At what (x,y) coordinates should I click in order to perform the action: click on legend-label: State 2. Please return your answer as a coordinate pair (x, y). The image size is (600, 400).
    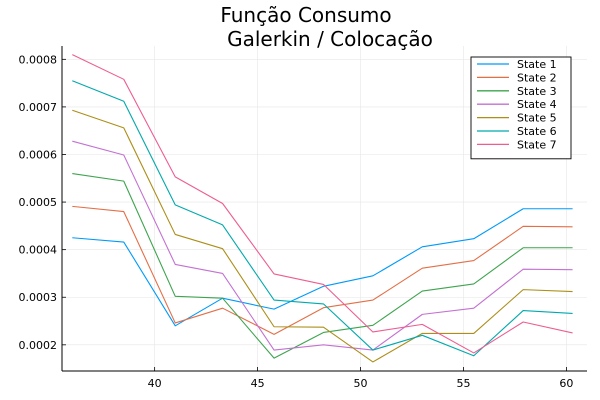
    Looking at the image, I should click on (537, 77).